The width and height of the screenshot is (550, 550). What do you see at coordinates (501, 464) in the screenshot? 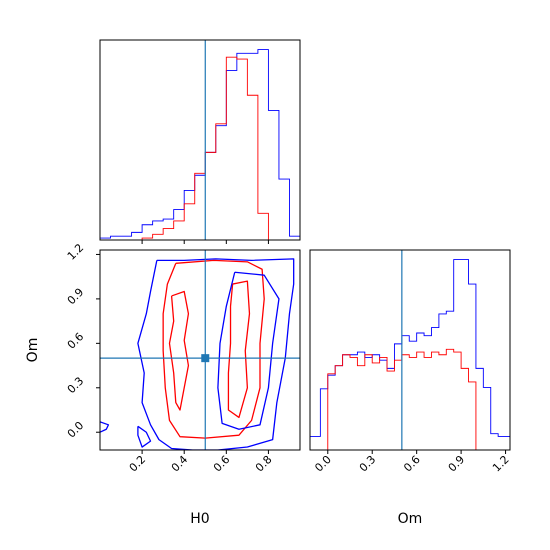
I see `om-x-tick-label: 1.2` at bounding box center [501, 464].